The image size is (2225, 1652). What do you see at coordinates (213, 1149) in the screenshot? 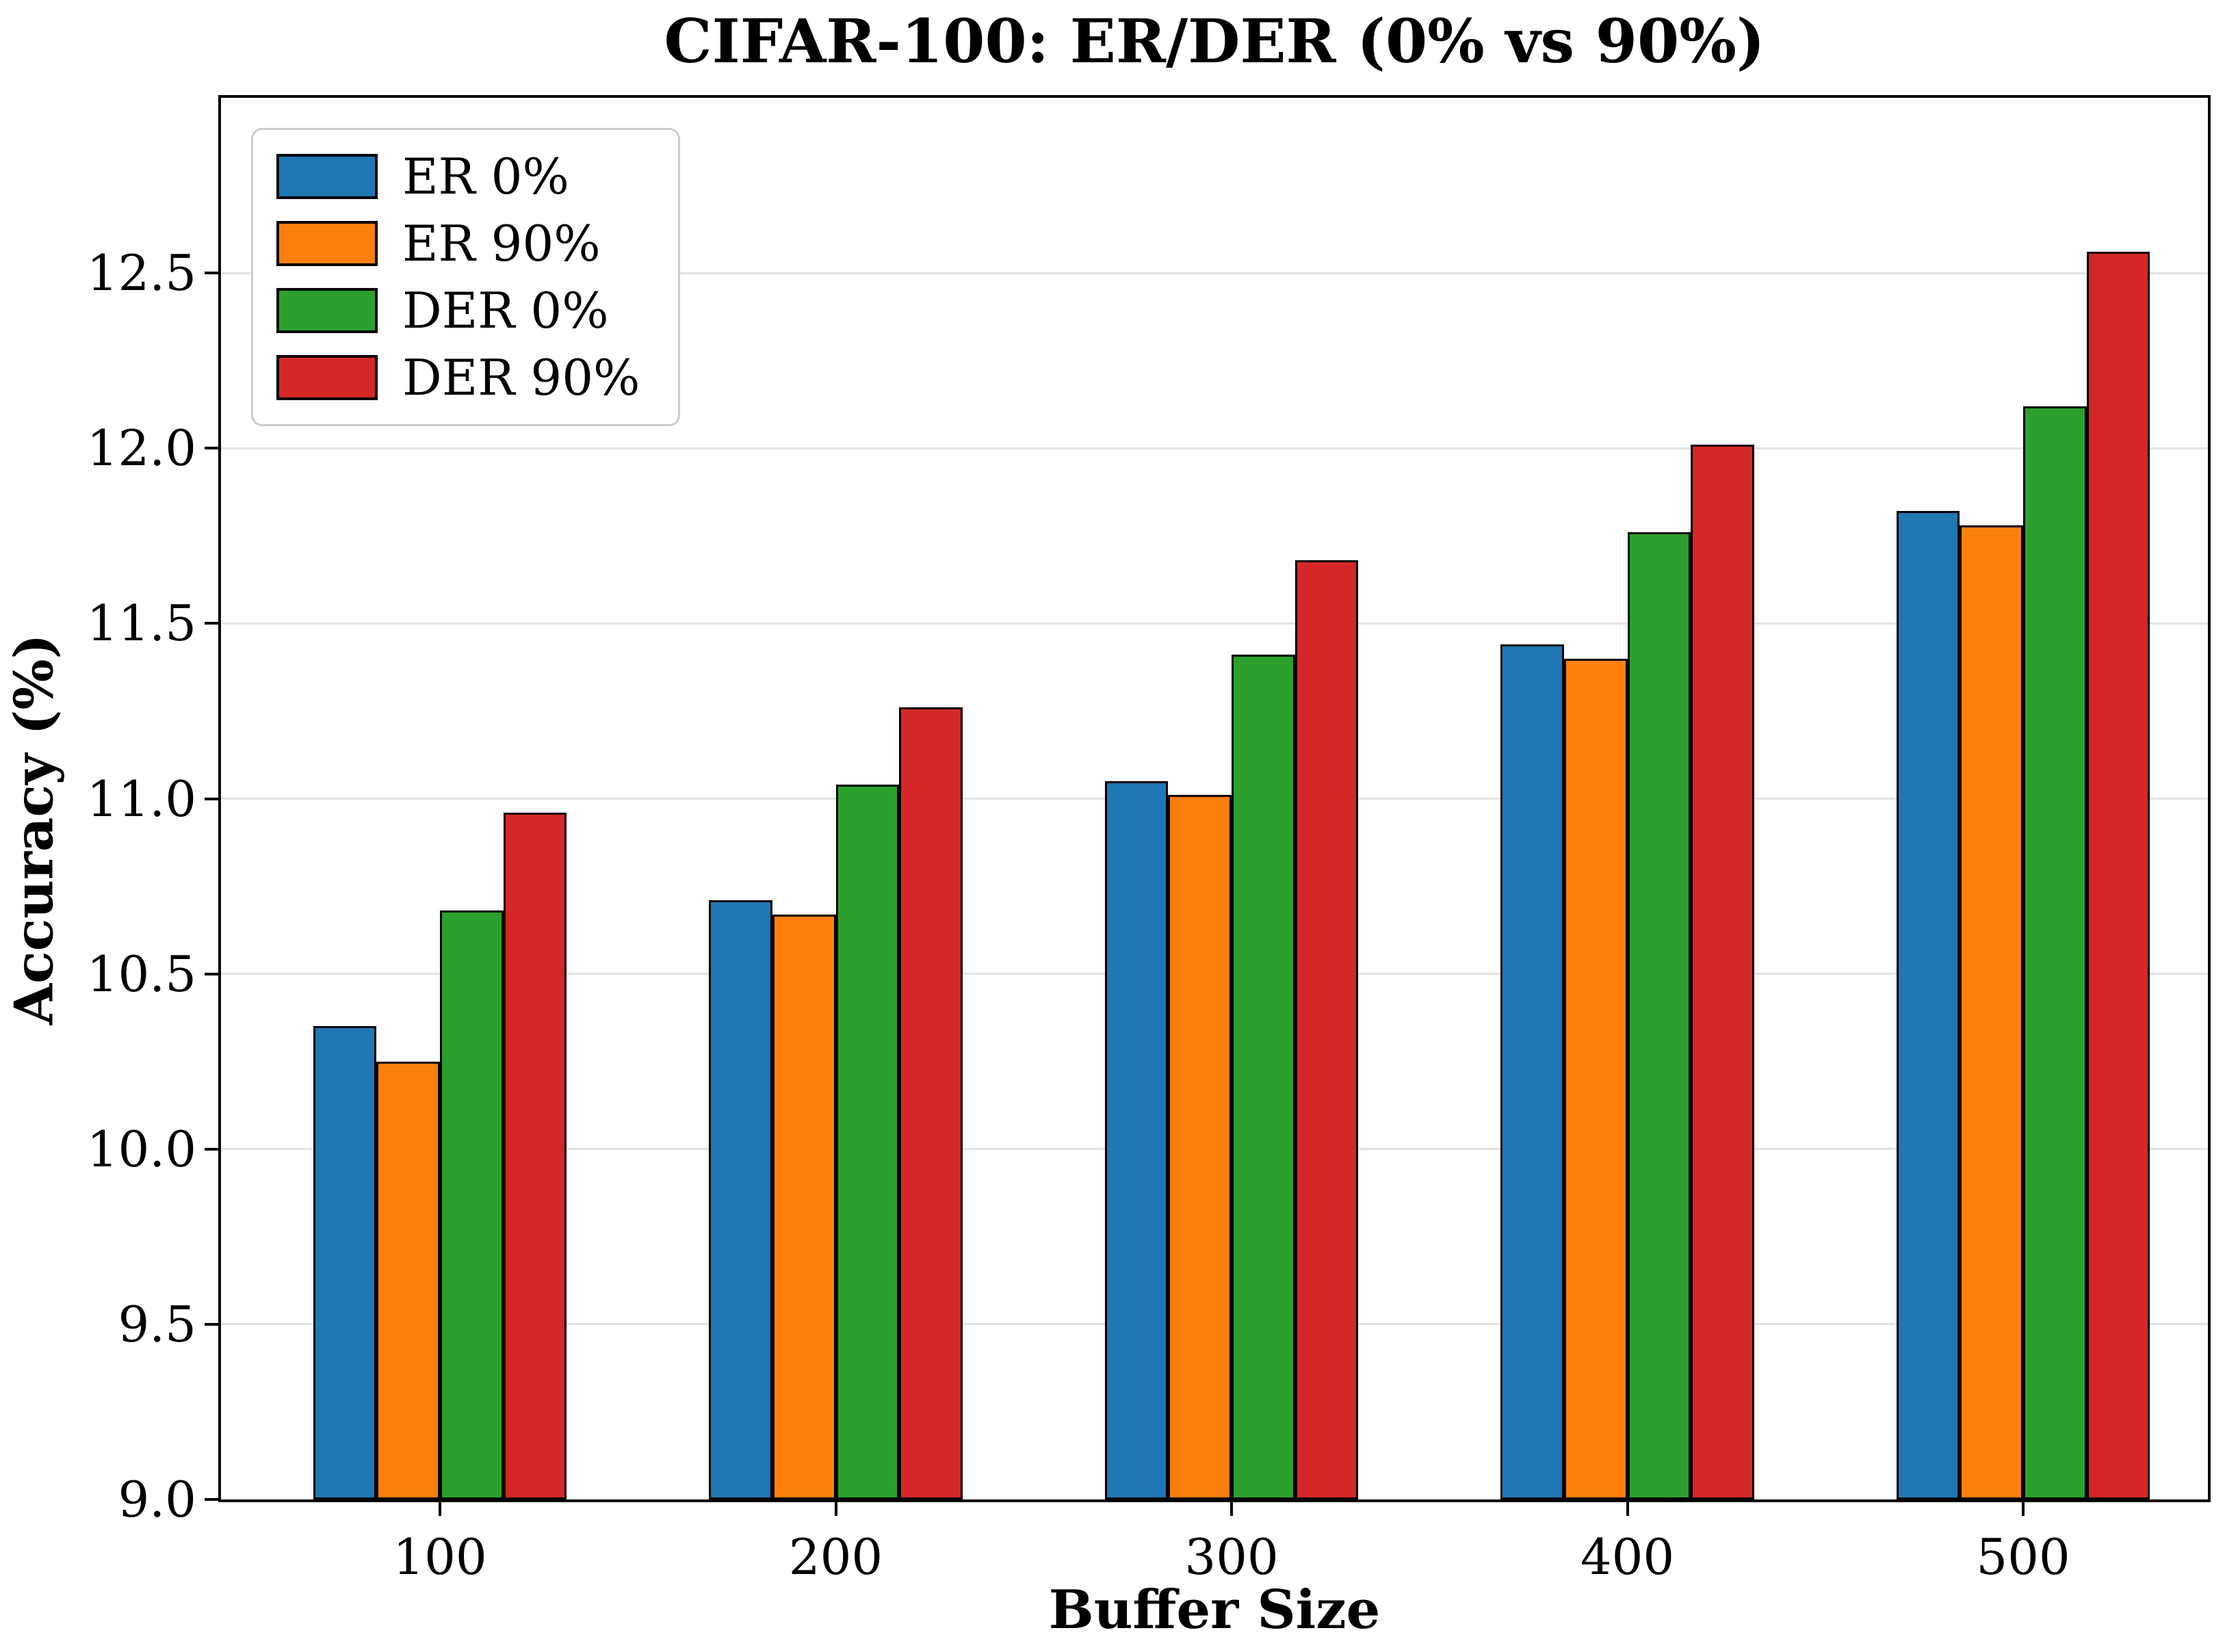
I see `y-tick-mark-10.0` at bounding box center [213, 1149].